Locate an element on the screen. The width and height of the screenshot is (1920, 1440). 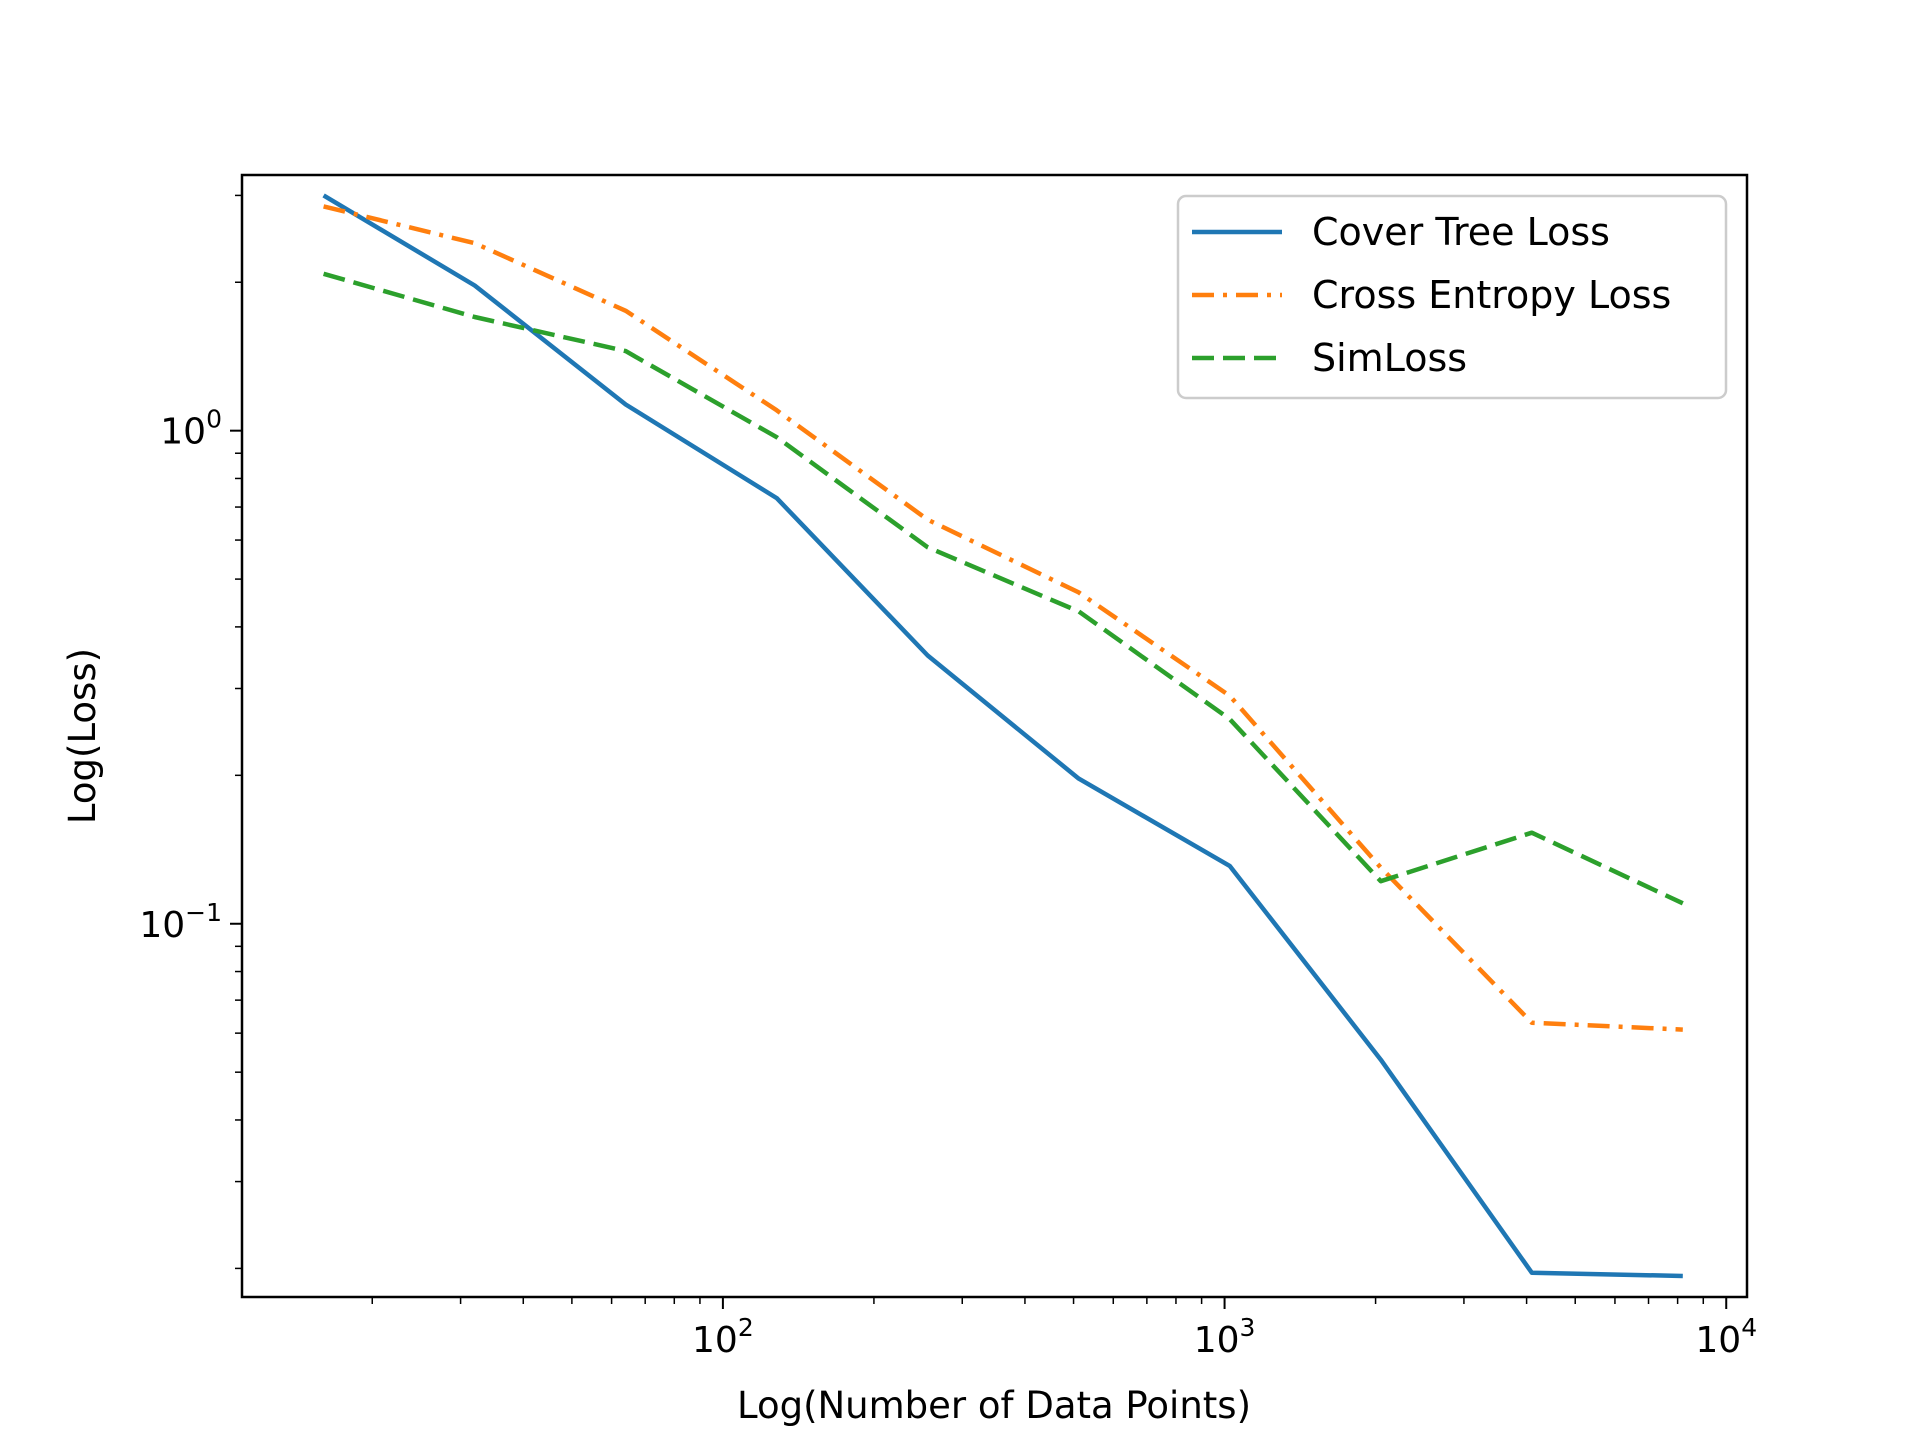
y-tick-label: 10⁰ is located at coordinates (191, 429).